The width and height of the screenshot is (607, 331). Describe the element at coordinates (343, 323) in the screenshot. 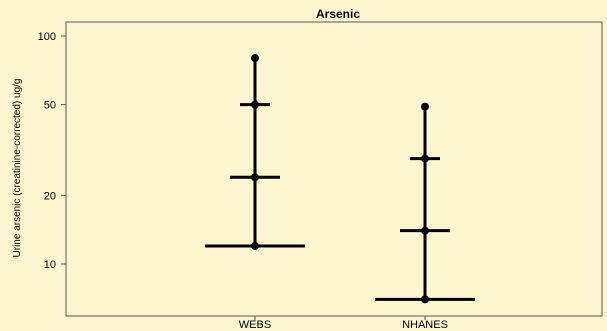

I see `x-axis: WEBS NHANES` at that location.